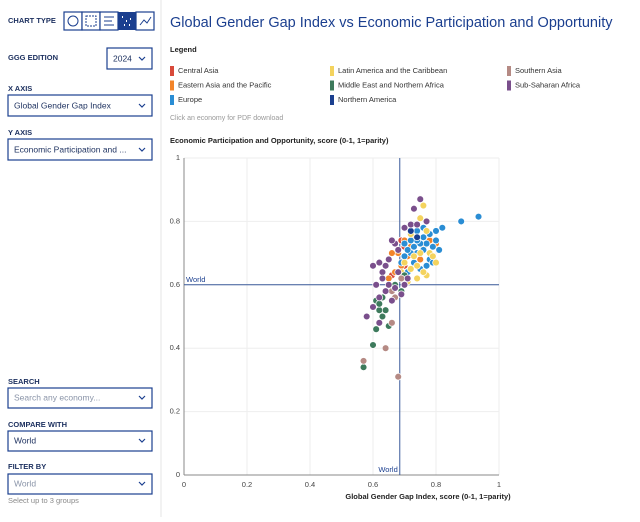 The image size is (640, 522). Describe the element at coordinates (73, 21) in the screenshot. I see `map-button` at that location.